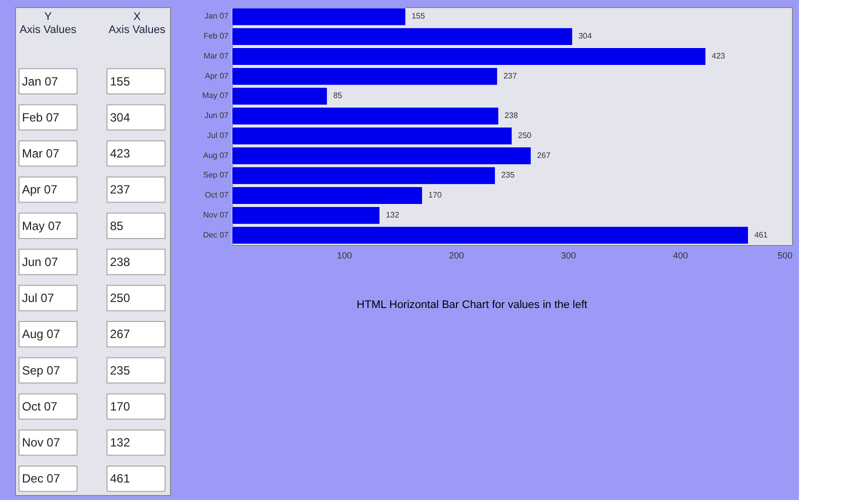  Describe the element at coordinates (40, 406) in the screenshot. I see `text: Oct 07` at that location.